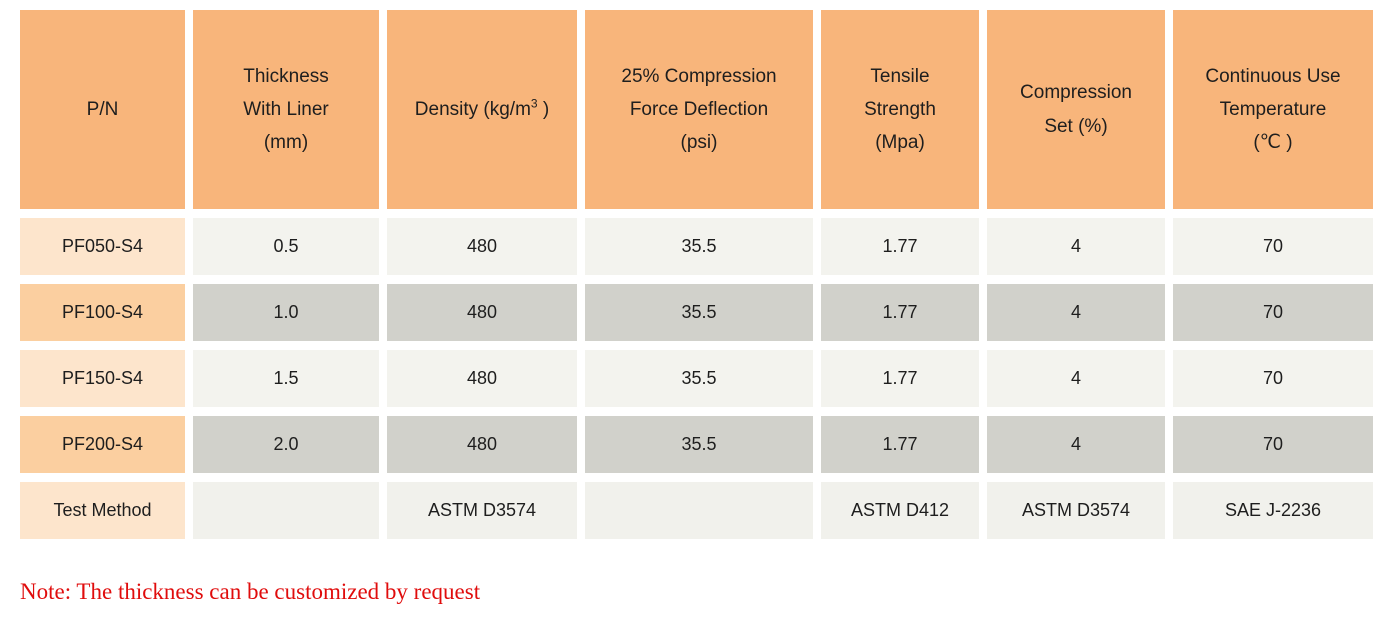 The image size is (1383, 643). What do you see at coordinates (286, 444) in the screenshot?
I see `thickness-cell: 2.0` at bounding box center [286, 444].